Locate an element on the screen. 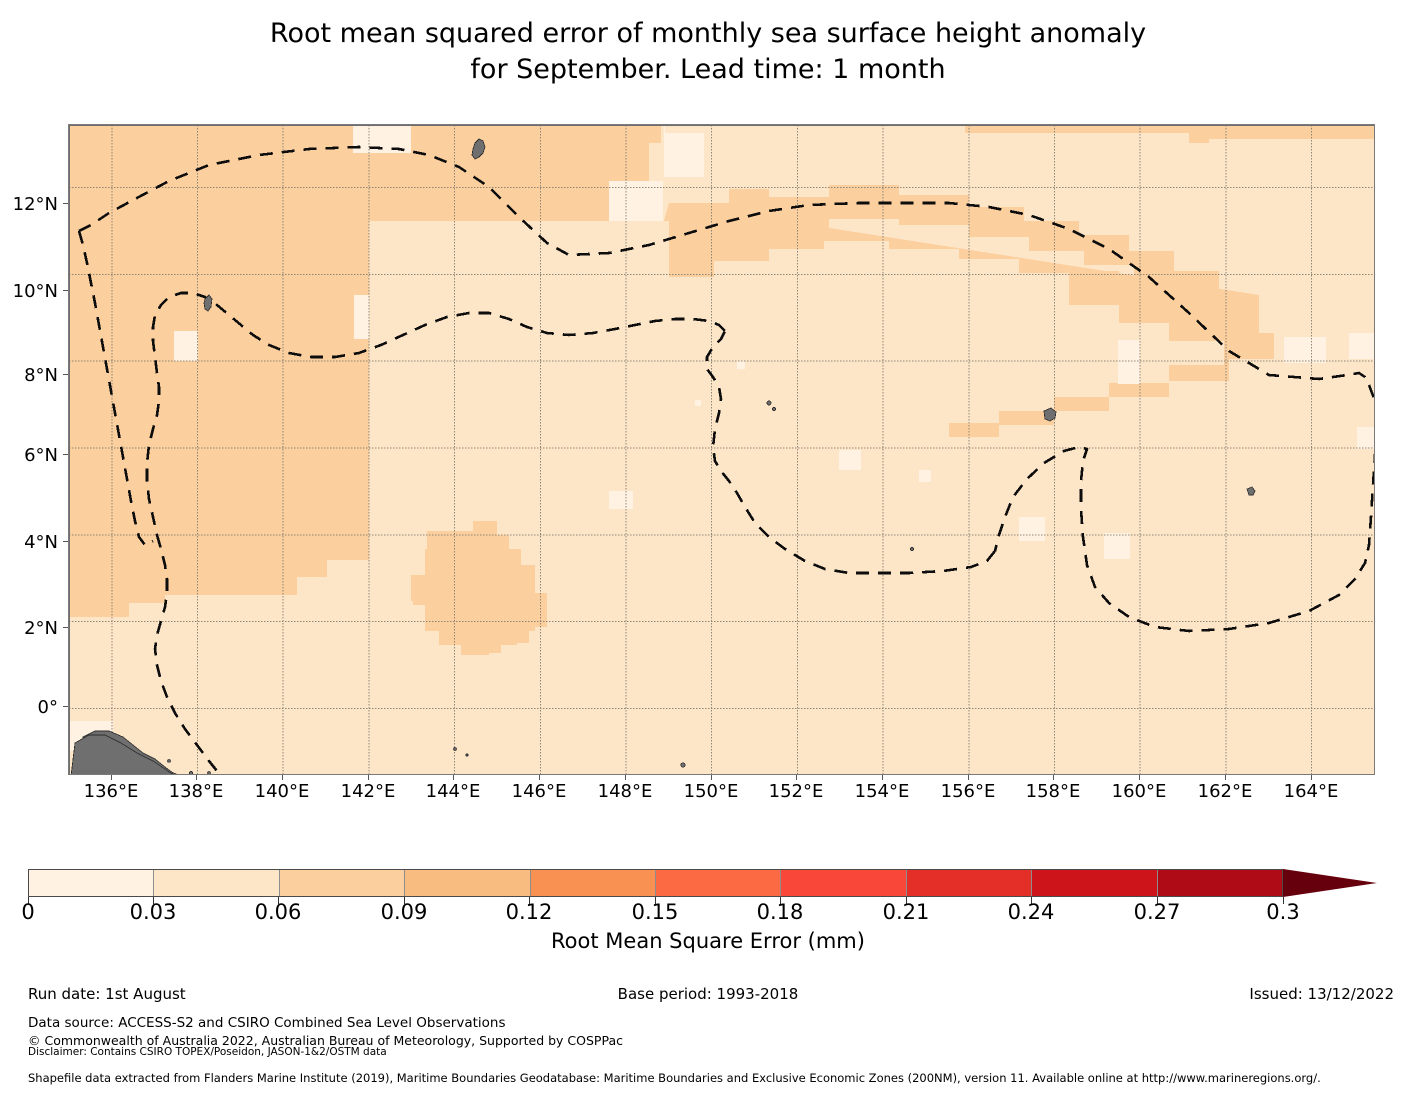 The image size is (1416, 1095). y-tick-0: 0° is located at coordinates (47, 707).